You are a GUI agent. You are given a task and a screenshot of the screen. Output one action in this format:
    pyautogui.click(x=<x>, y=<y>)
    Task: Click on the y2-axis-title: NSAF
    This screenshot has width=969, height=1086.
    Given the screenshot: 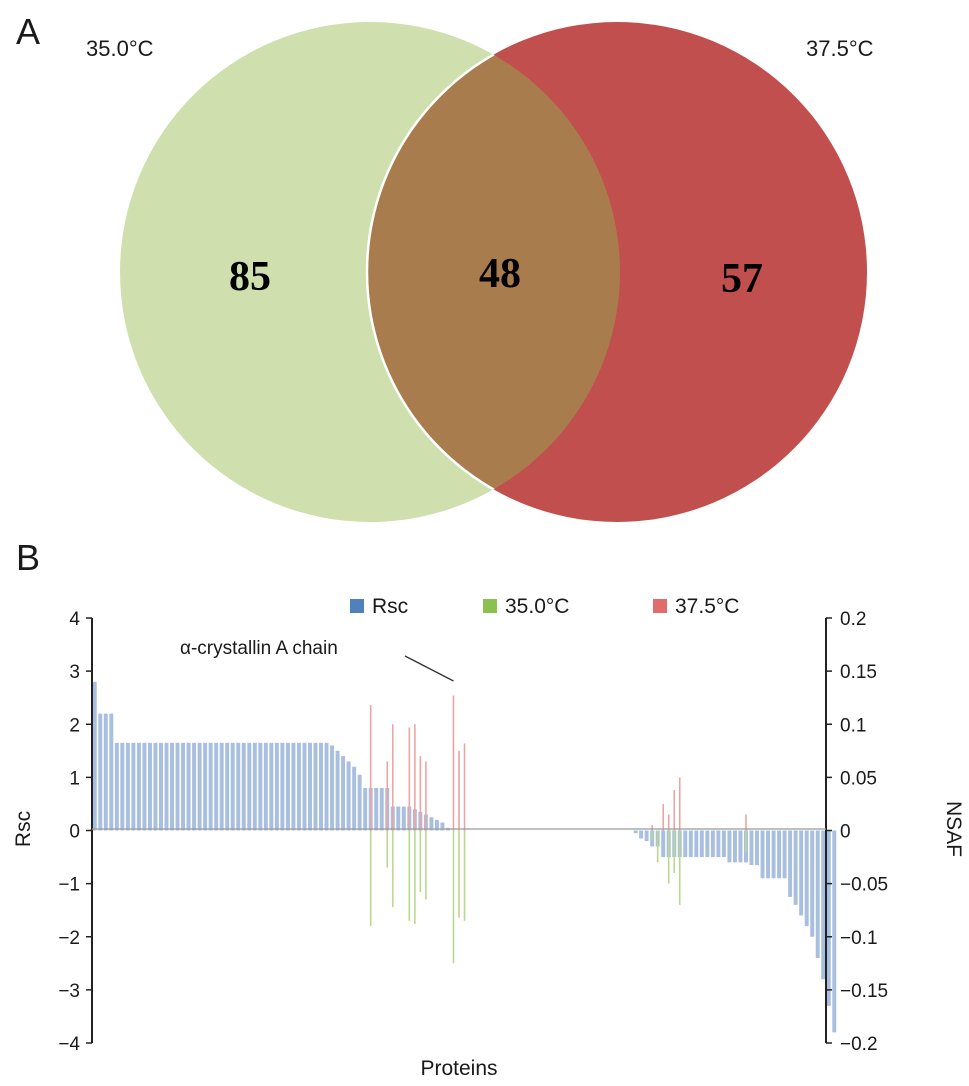 What is the action you would take?
    pyautogui.click(x=953, y=829)
    